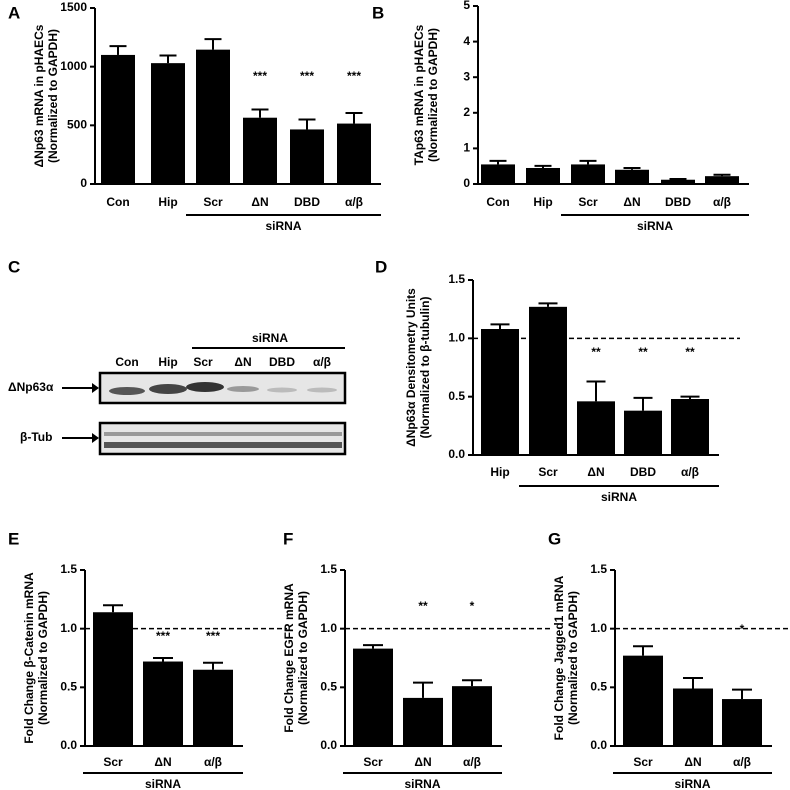 This screenshot has width=790, height=790. Describe the element at coordinates (322, 362) in the screenshot. I see `lane-label: α/β` at that location.